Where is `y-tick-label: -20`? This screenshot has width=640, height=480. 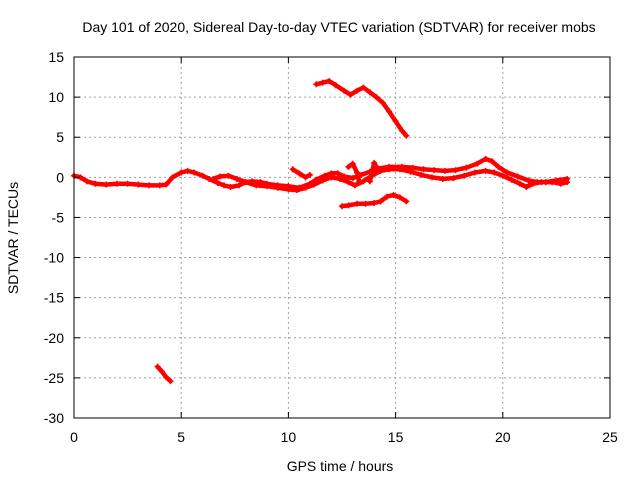 y-tick-label: -20 is located at coordinates (54, 338).